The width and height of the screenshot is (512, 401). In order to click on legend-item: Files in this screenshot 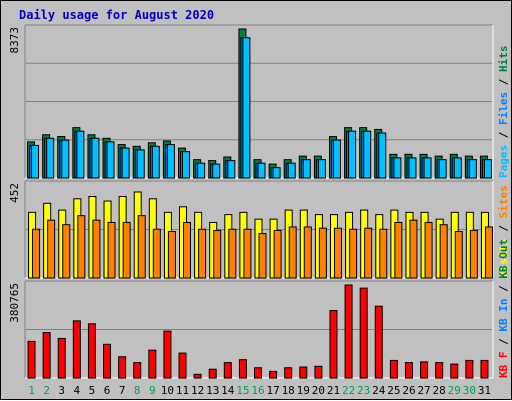, I will do `click(503, 112)`.